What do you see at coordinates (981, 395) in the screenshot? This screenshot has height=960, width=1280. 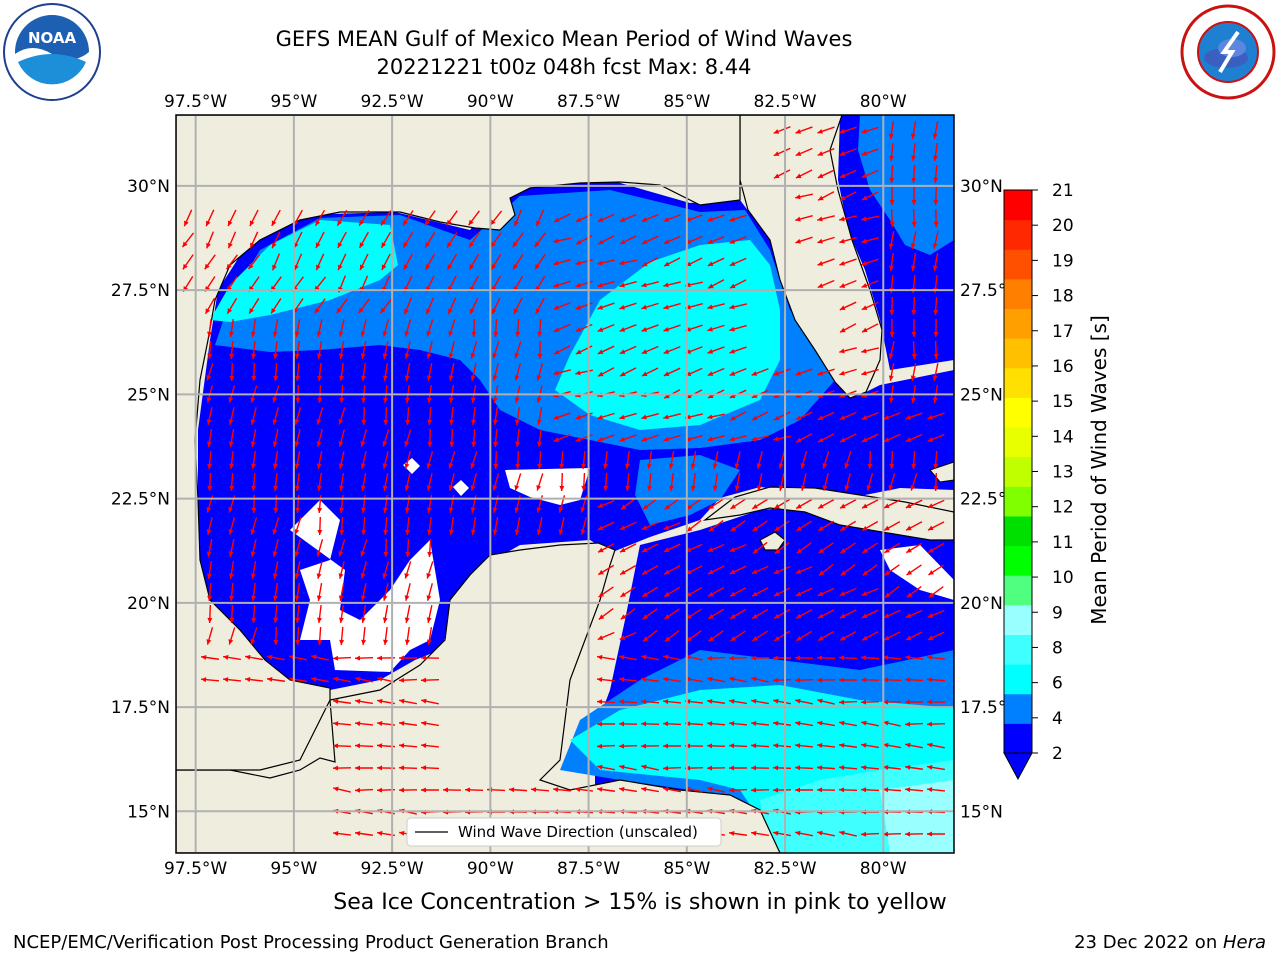 I see `lat-tick-label: 25°N` at bounding box center [981, 395].